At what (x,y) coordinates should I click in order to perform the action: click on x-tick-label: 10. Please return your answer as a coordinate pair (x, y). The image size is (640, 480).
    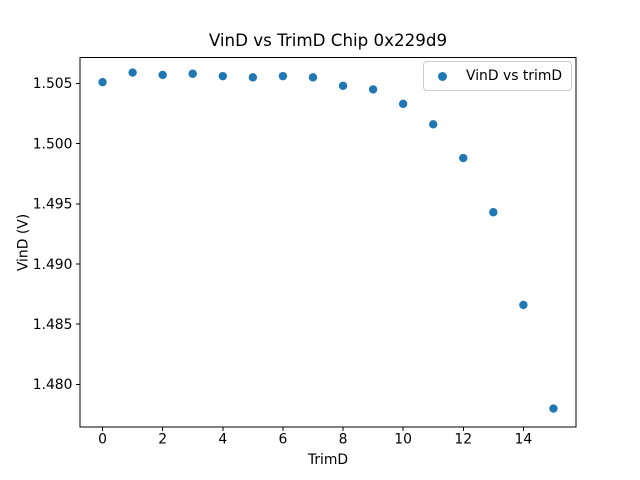
    Looking at the image, I should click on (403, 440).